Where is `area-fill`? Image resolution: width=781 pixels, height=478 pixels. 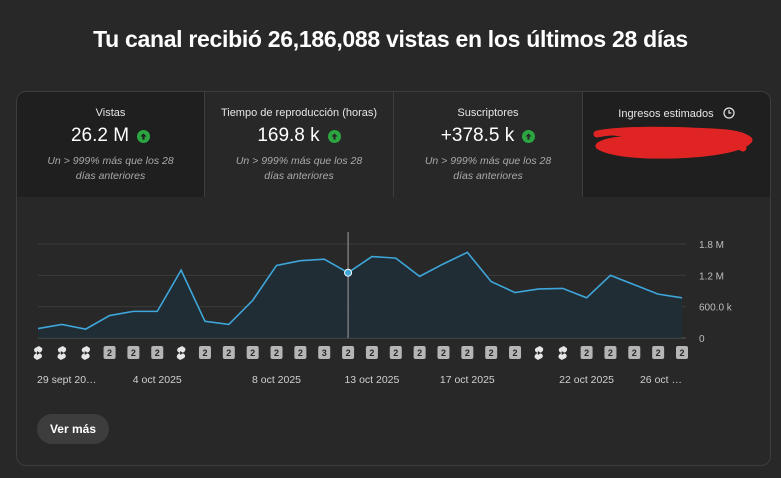
area-fill is located at coordinates (360, 295).